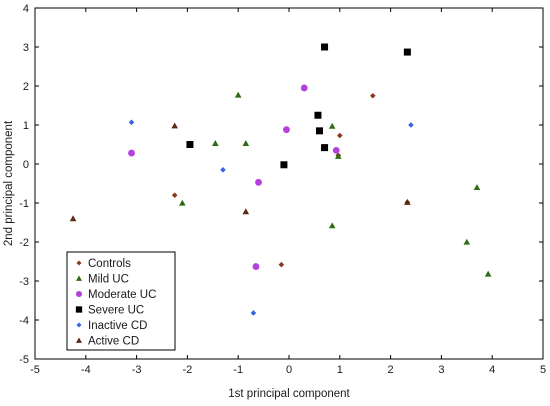 The height and width of the screenshot is (406, 550). What do you see at coordinates (543, 370) in the screenshot?
I see `x-tick-label: 5` at bounding box center [543, 370].